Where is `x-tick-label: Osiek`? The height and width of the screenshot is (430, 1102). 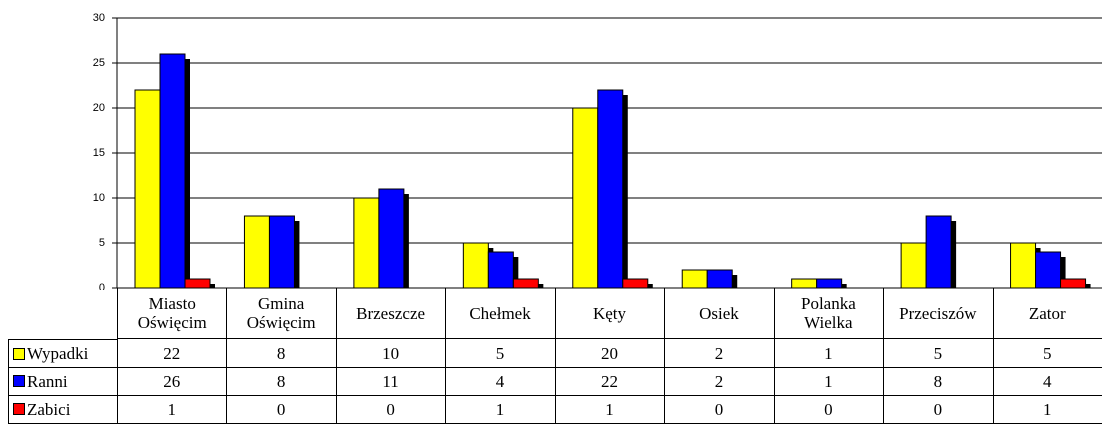 x-tick-label: Osiek is located at coordinates (719, 313).